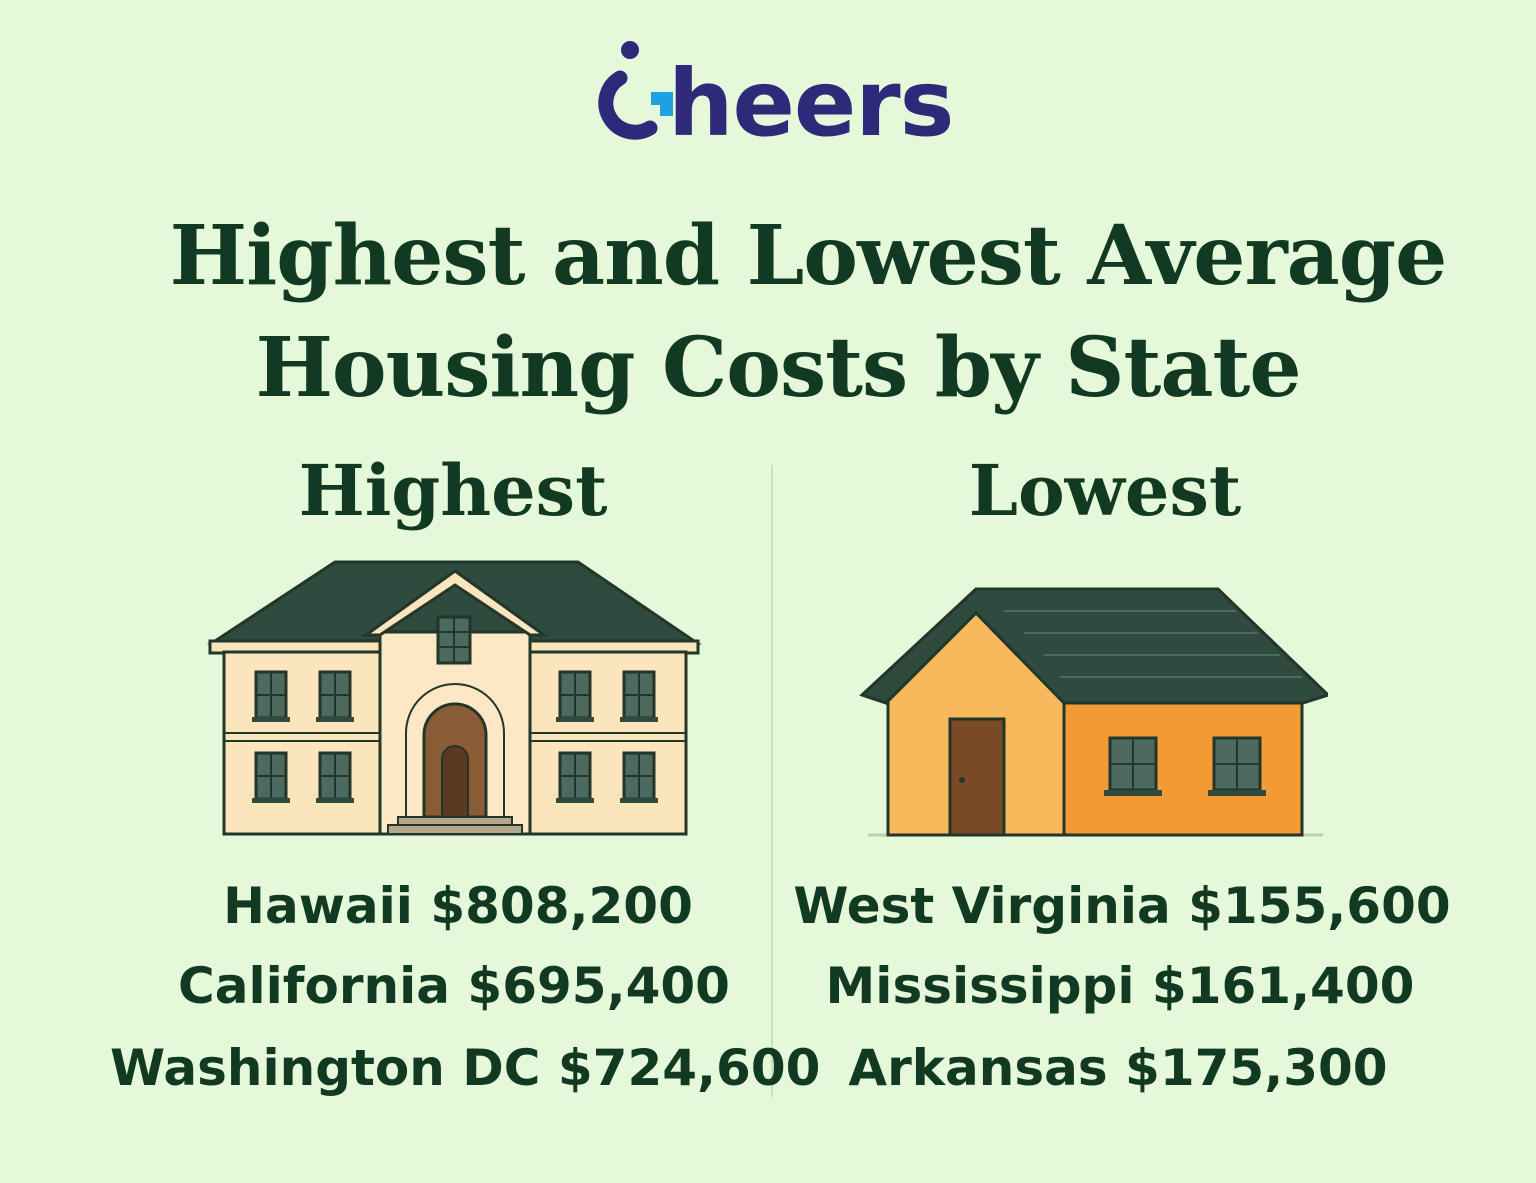  What do you see at coordinates (598, 986) in the screenshot?
I see `housing-cost: $695,400` at bounding box center [598, 986].